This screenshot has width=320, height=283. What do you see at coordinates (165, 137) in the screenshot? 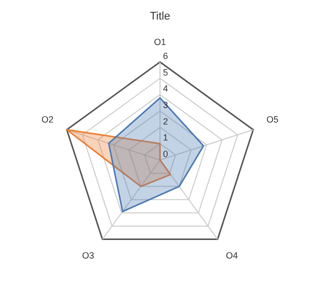
I see `y-tick-label: 1` at bounding box center [165, 137].